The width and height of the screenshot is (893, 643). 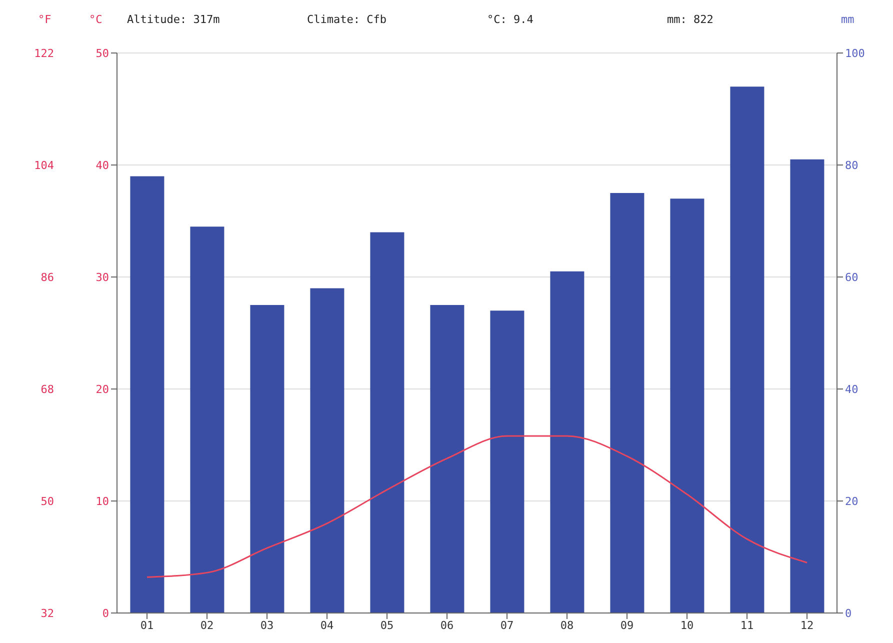 What do you see at coordinates (173, 19) in the screenshot?
I see `text: Altitude: 317m` at bounding box center [173, 19].